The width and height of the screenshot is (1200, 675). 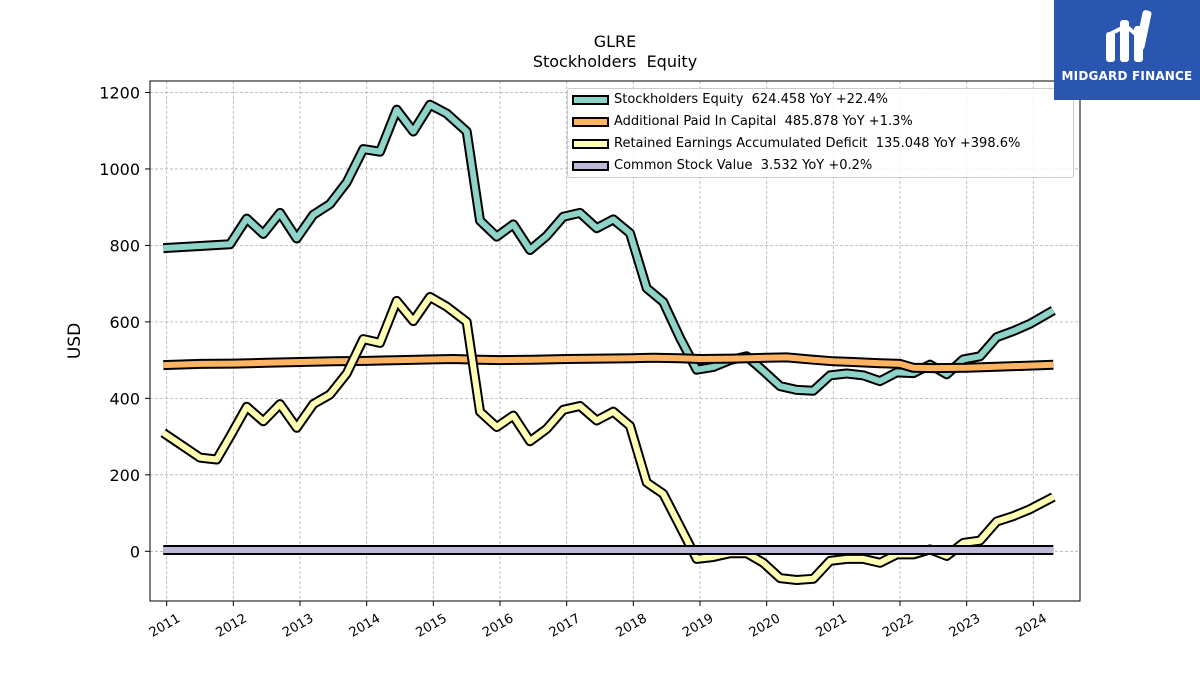 What do you see at coordinates (119, 169) in the screenshot?
I see `y-tick-label: 1000` at bounding box center [119, 169].